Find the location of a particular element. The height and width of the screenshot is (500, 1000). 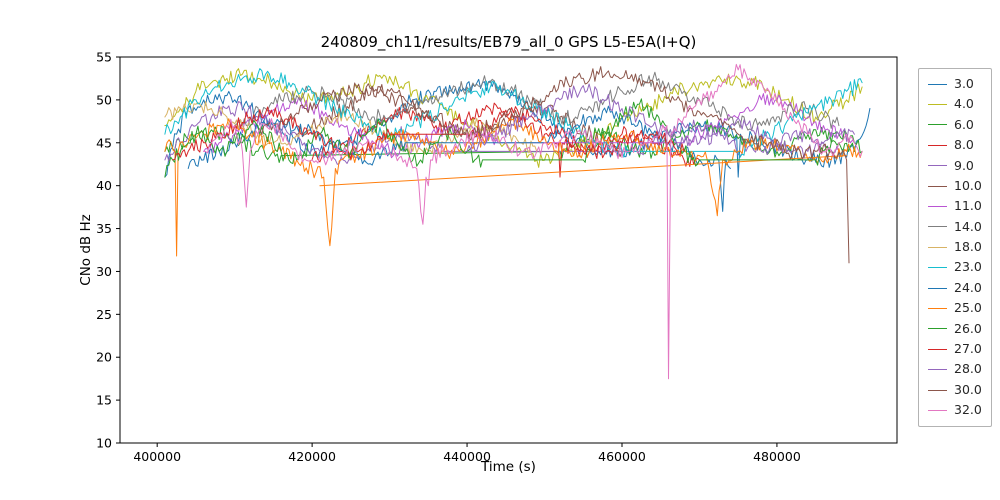

x-tick-label: 400000 is located at coordinates (157, 456).